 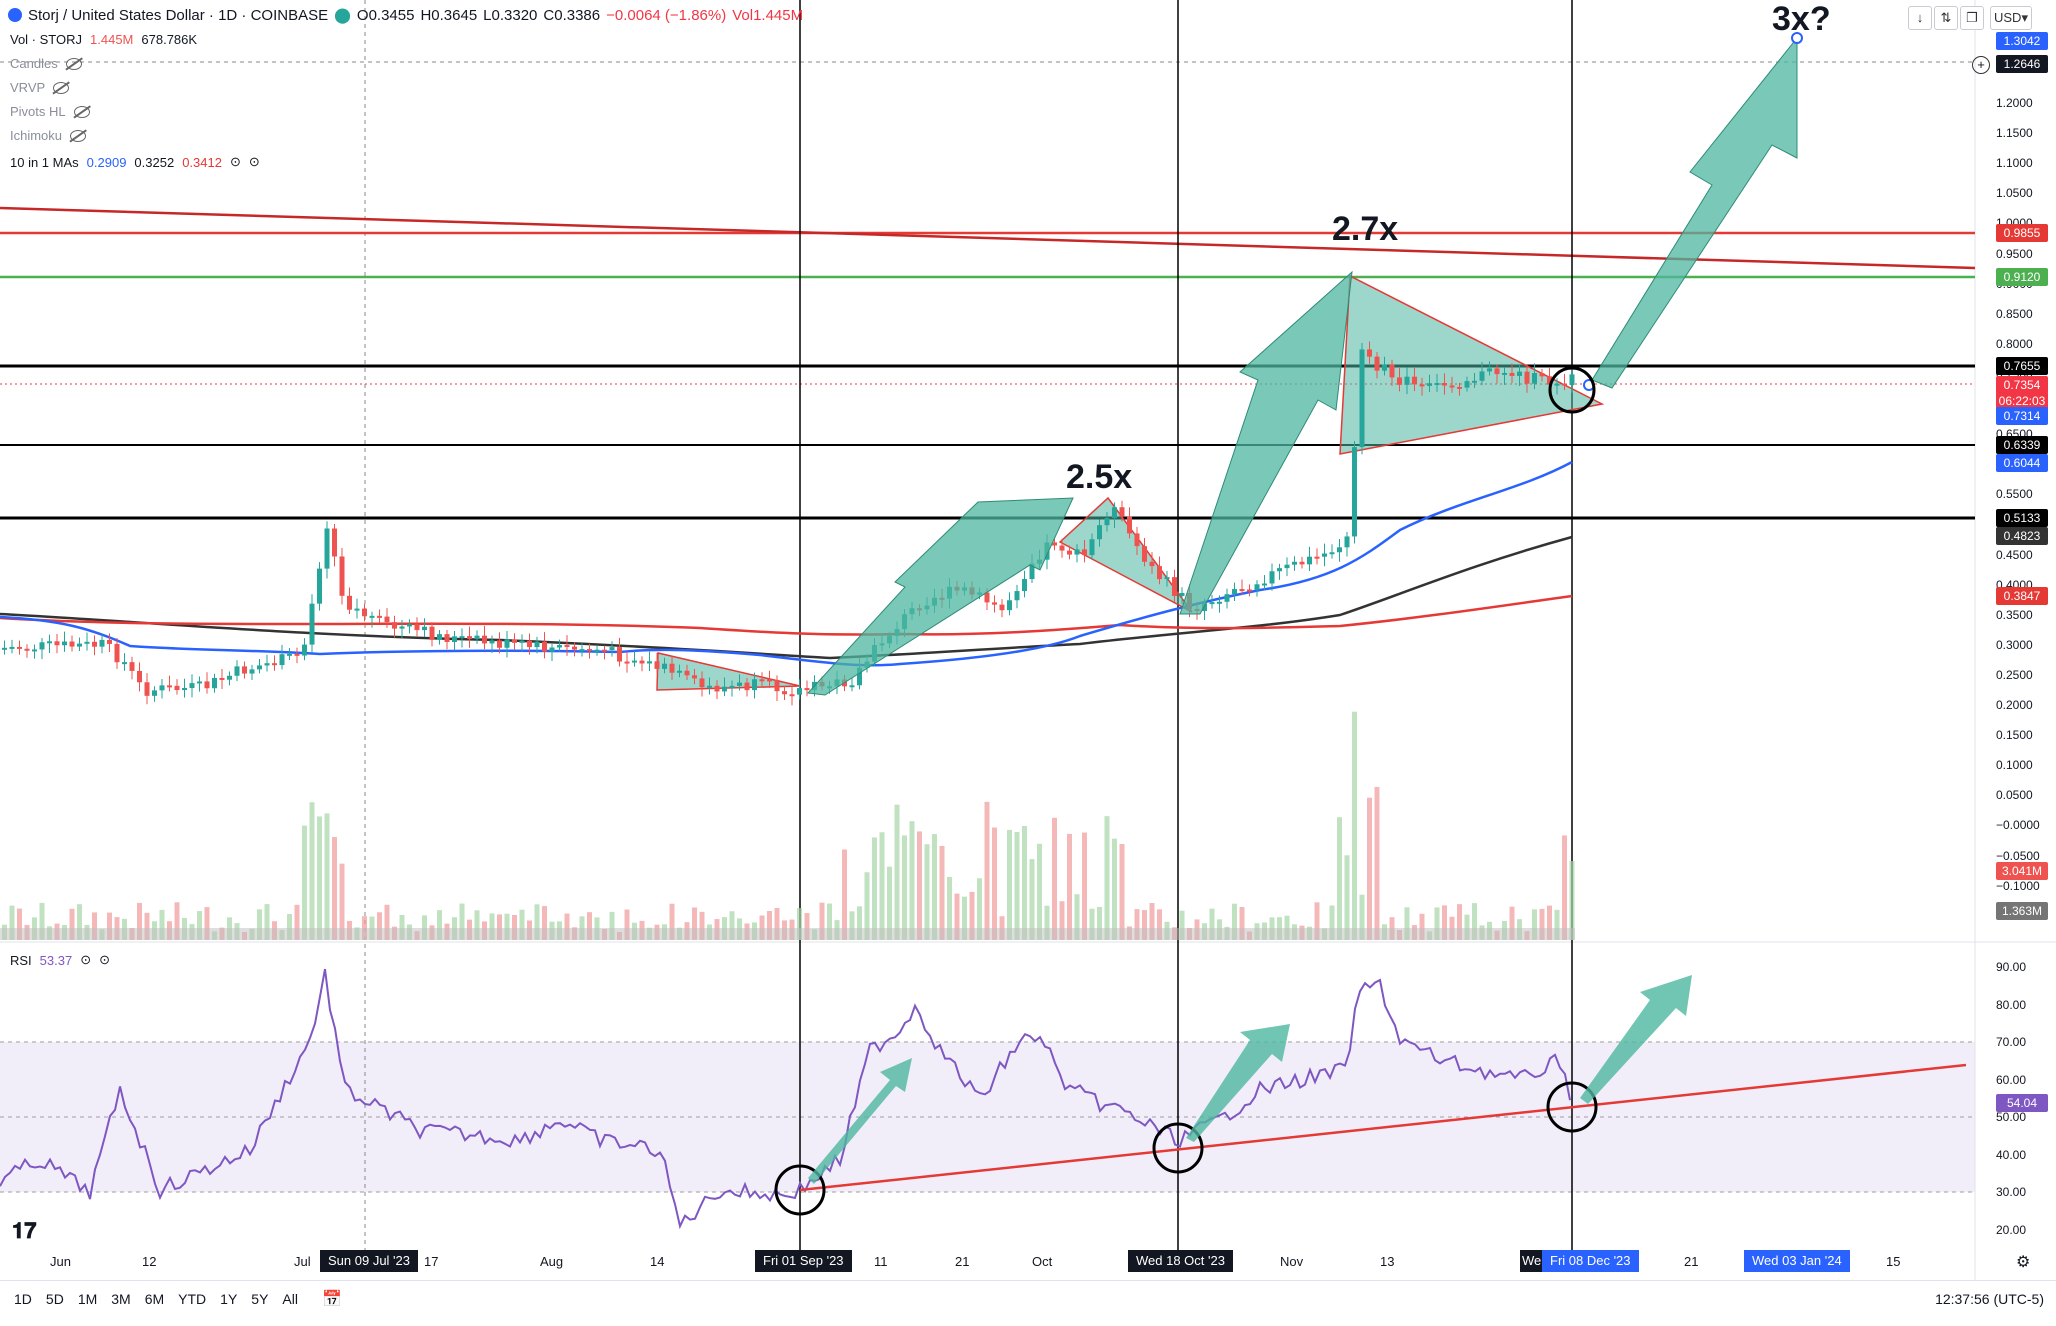 I want to click on arrow-2.7x, so click(x=1266, y=442).